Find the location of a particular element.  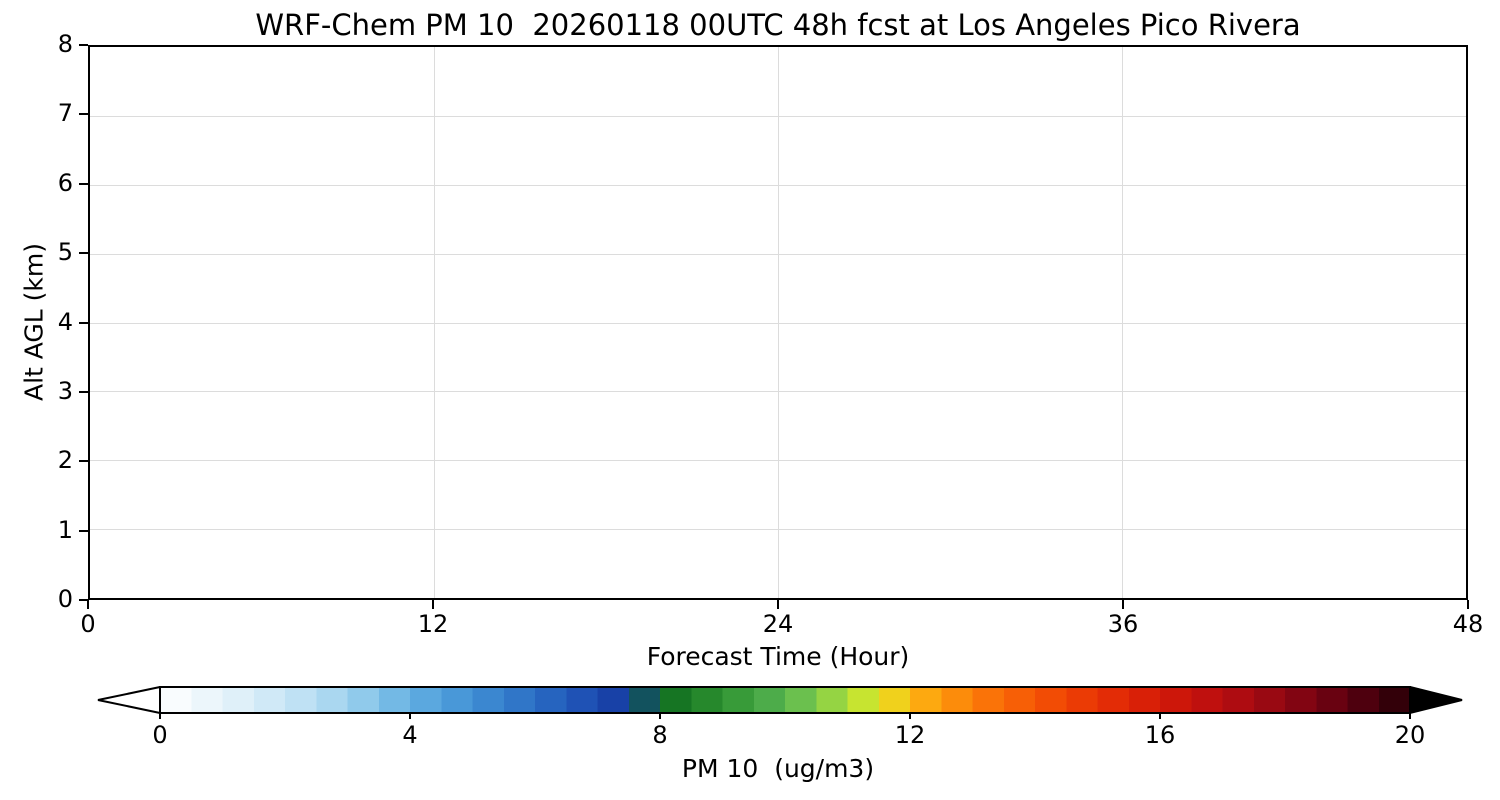

x-tick-label: 48 is located at coordinates (1468, 624).